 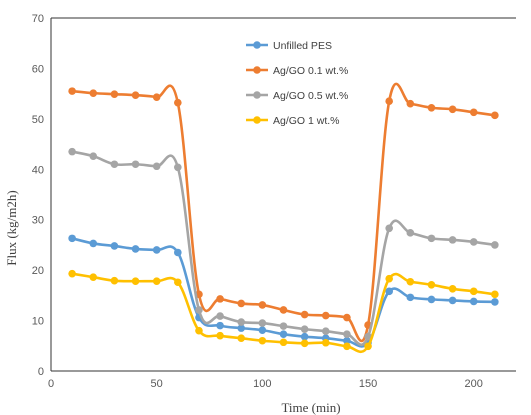 I want to click on legend-item: Ag/GO 0.1 wt.%, so click(x=297, y=71).